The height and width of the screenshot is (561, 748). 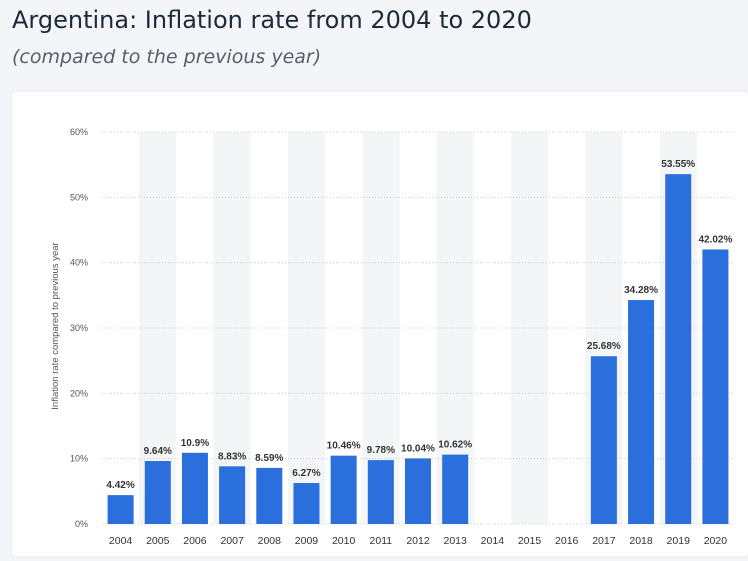 What do you see at coordinates (79, 459) in the screenshot?
I see `y-tick-label: 10%` at bounding box center [79, 459].